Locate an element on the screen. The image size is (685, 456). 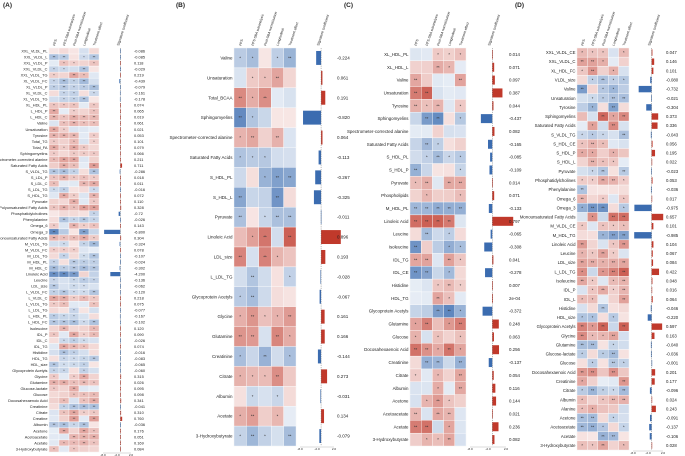
coefficient-value: 0.597 is located at coordinates (671, 326).